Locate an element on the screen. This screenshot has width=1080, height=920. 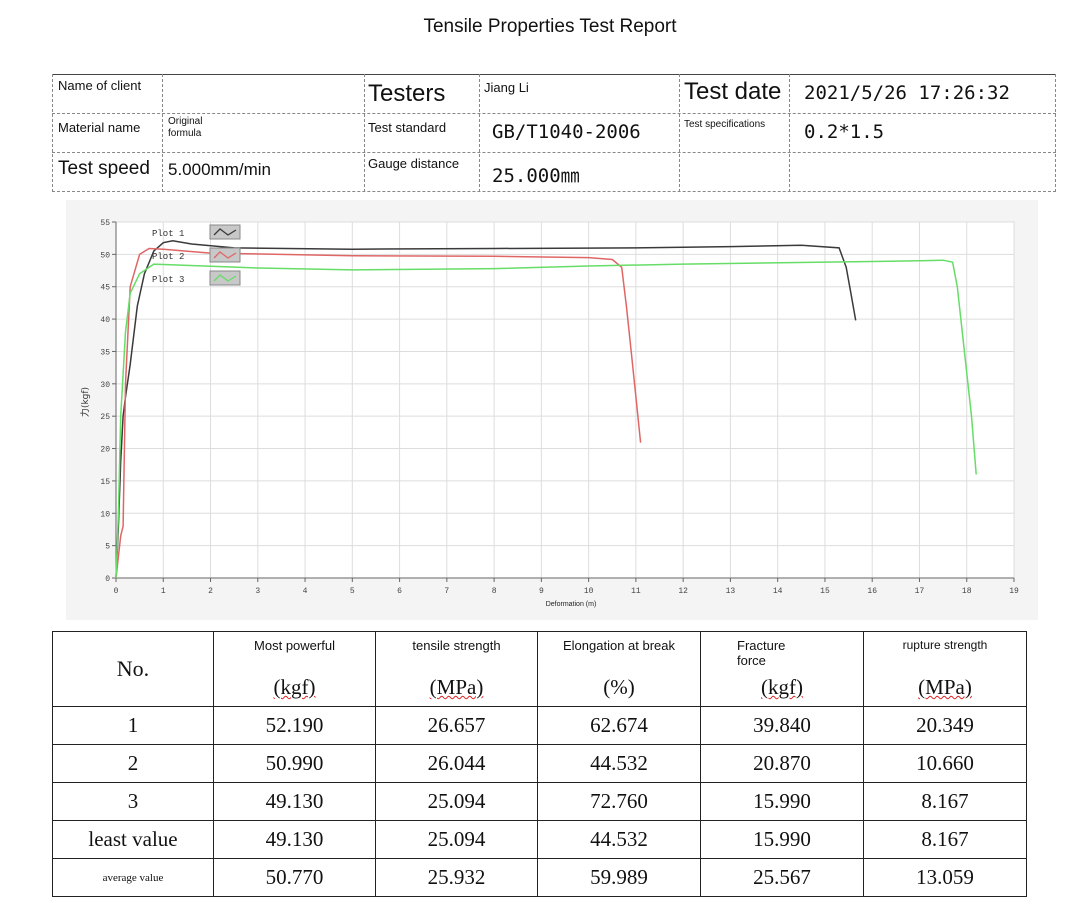
x-tick-label: 16 is located at coordinates (872, 591).